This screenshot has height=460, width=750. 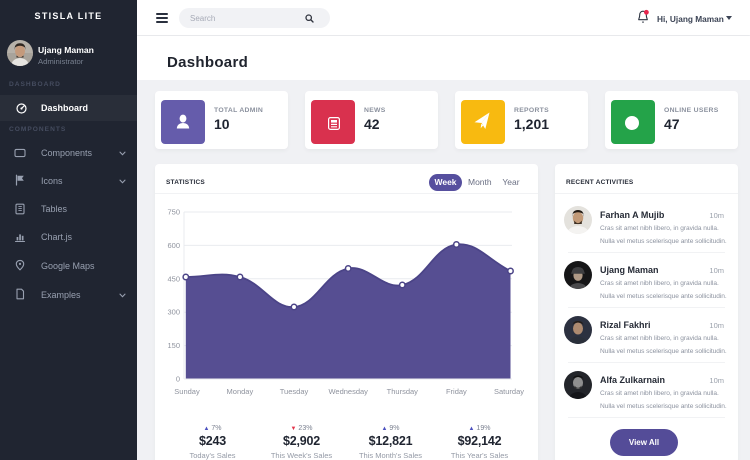 What do you see at coordinates (403, 391) in the screenshot?
I see `svg-text: Thursday` at bounding box center [403, 391].